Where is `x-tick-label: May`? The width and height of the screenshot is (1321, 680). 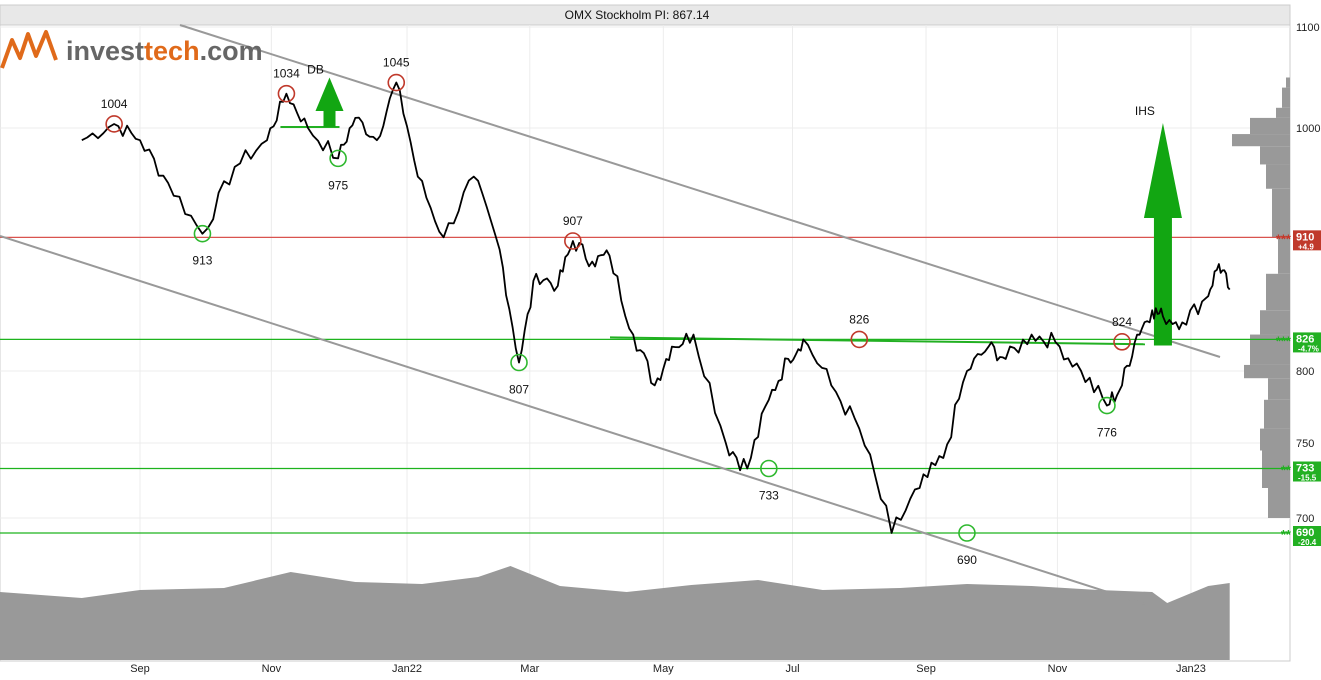 x-tick-label: May is located at coordinates (663, 669).